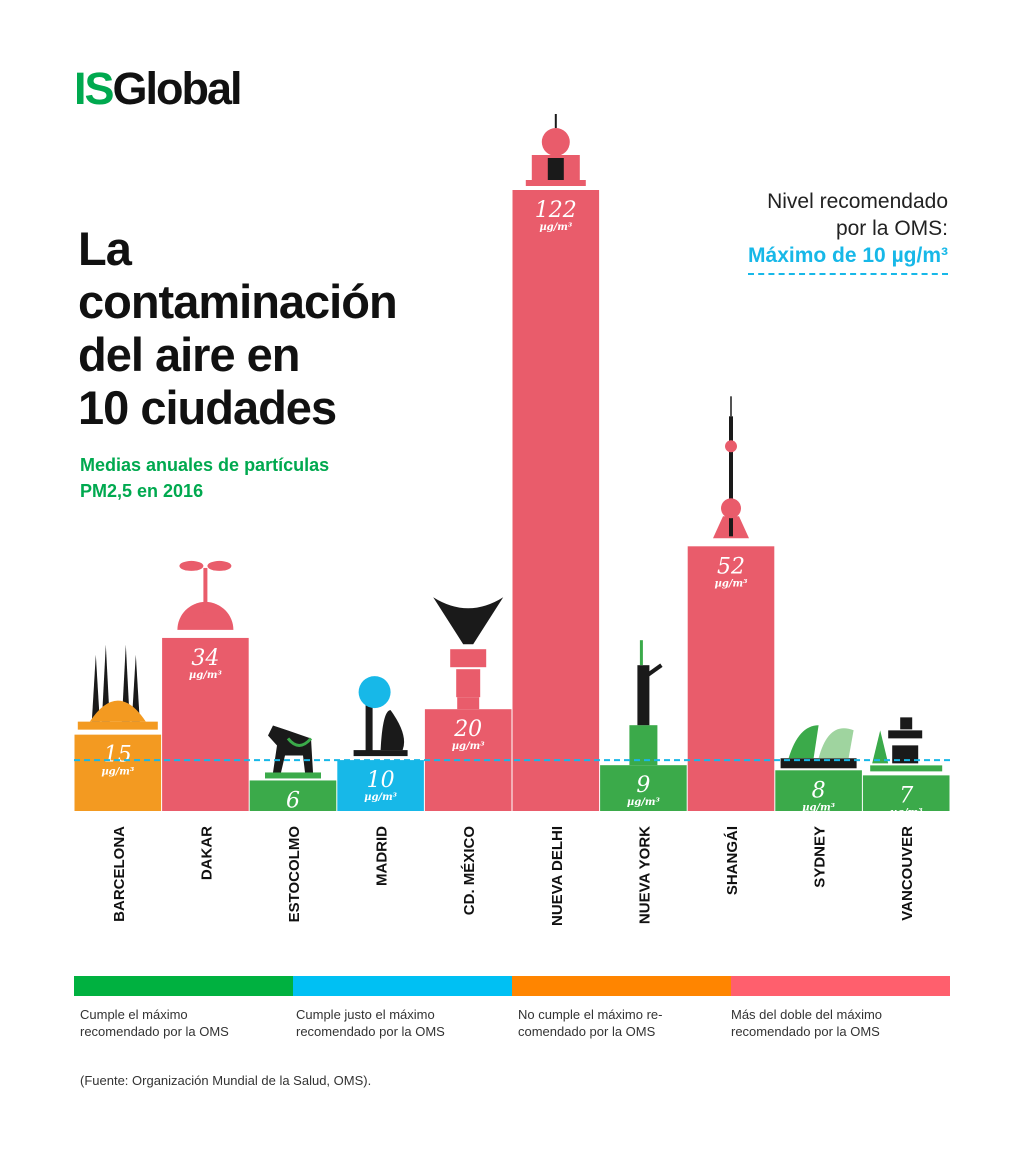 Image resolution: width=1024 pixels, height=1156 pixels. What do you see at coordinates (177, 88) in the screenshot?
I see `logo-part-global: Global` at bounding box center [177, 88].